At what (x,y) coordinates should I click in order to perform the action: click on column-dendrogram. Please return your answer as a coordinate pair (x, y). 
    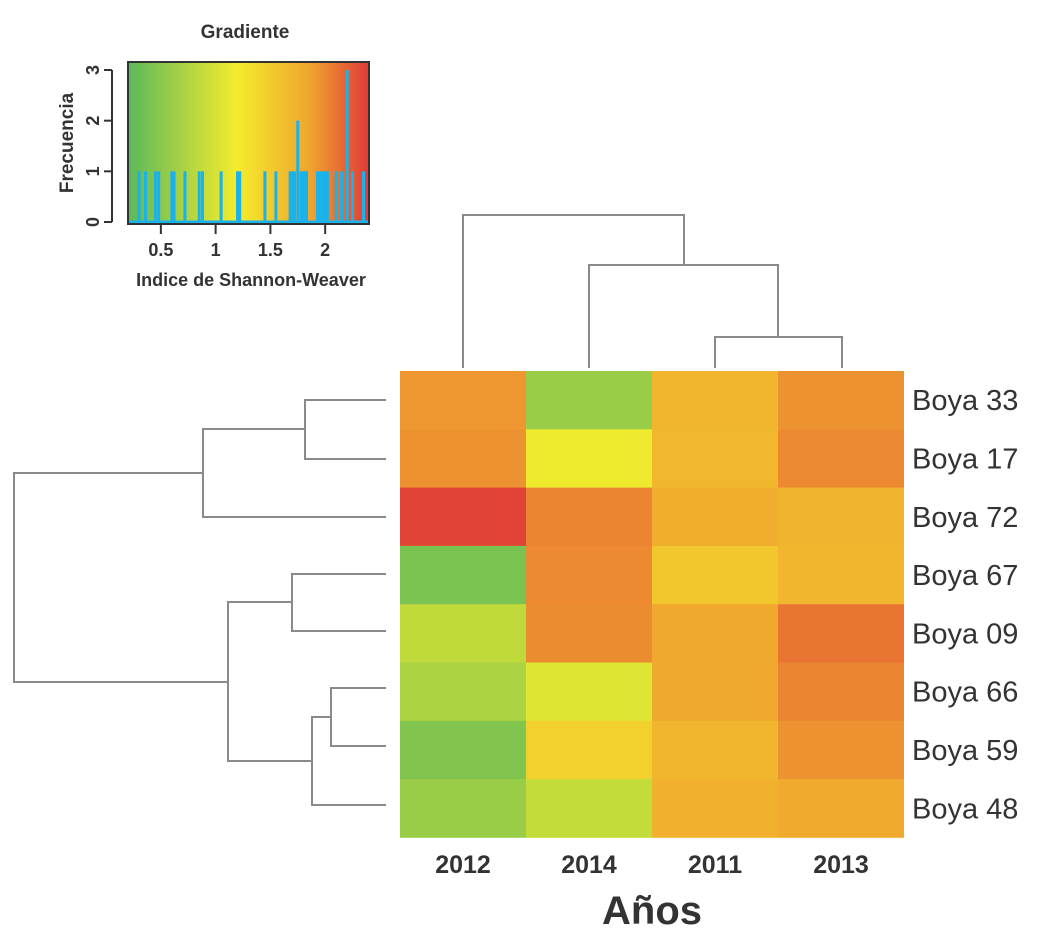
    Looking at the image, I should click on (652, 291).